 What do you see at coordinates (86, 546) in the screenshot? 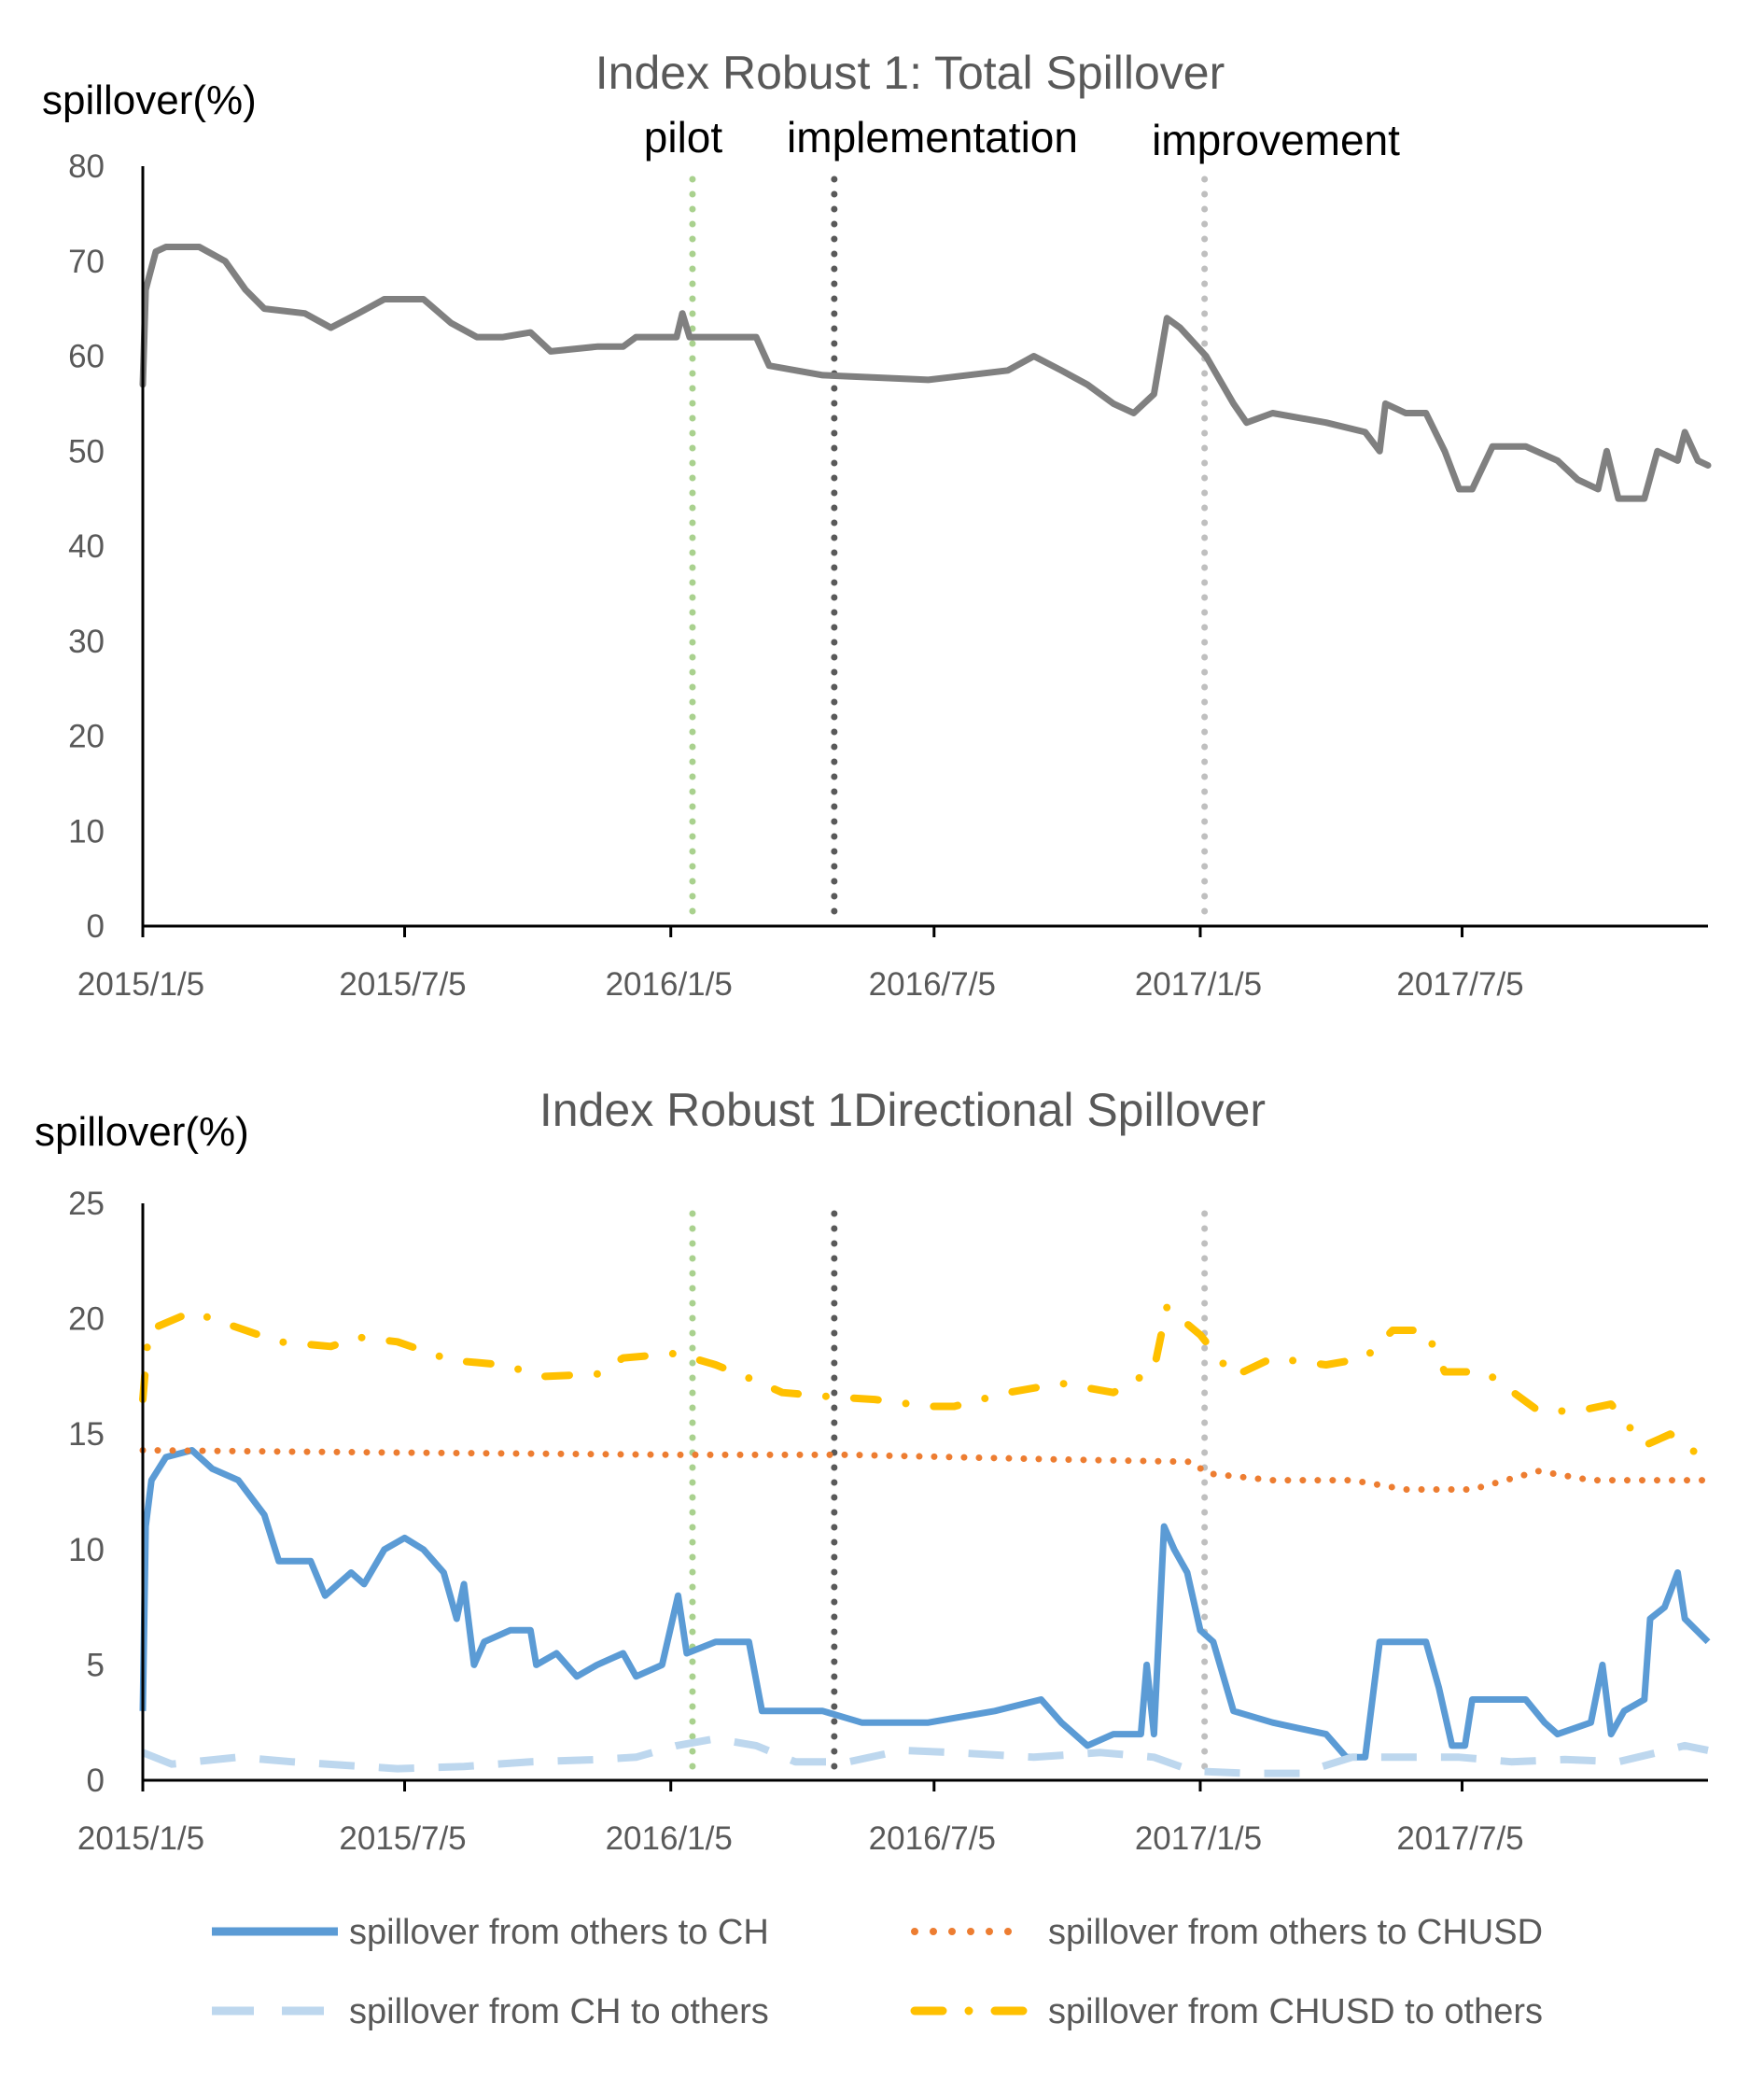
I see `y-tick-label: 40` at bounding box center [86, 546].